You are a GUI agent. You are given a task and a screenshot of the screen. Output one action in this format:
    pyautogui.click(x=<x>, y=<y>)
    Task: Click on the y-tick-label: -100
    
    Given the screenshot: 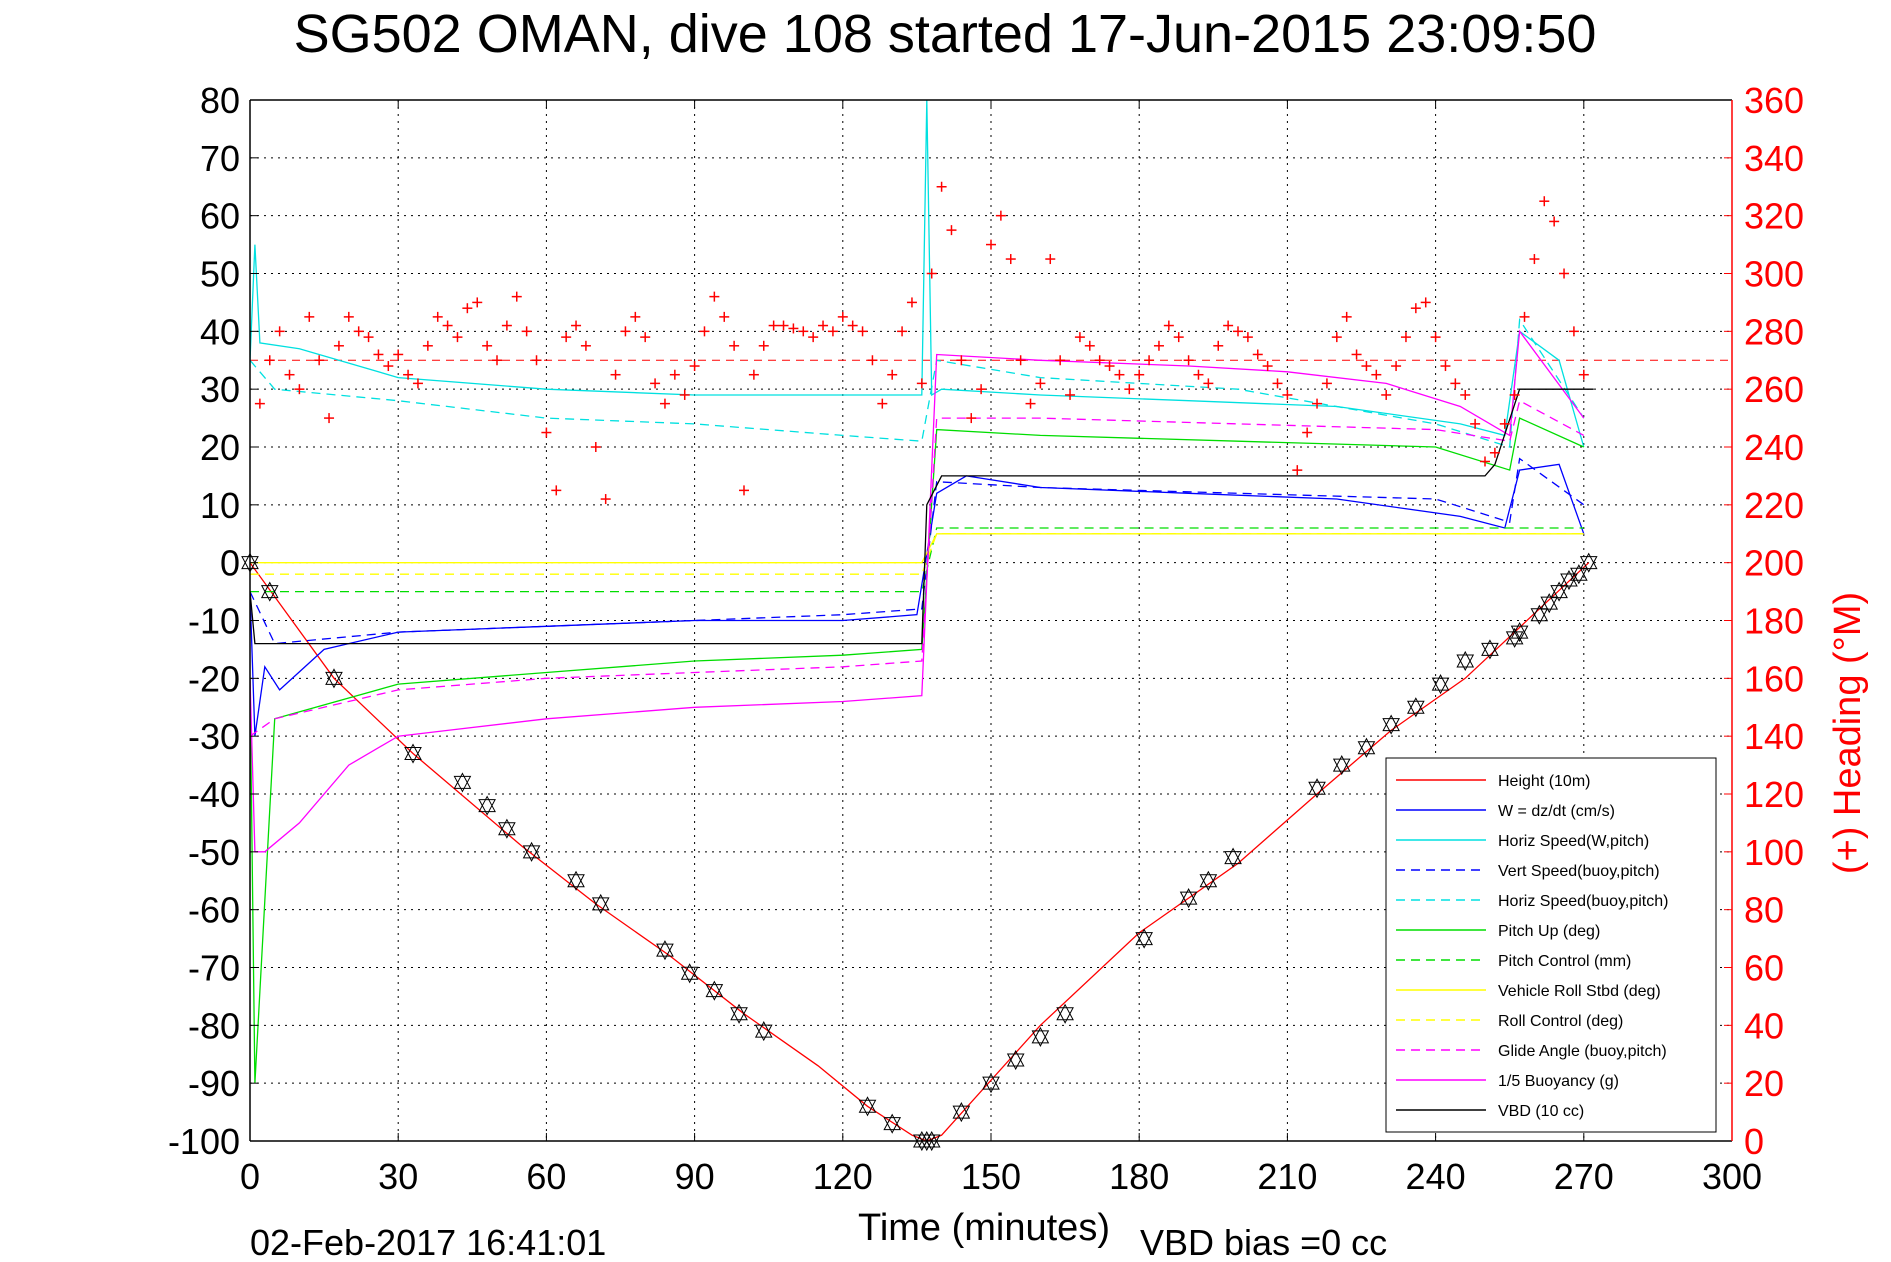 What is the action you would take?
    pyautogui.click(x=204, y=1141)
    